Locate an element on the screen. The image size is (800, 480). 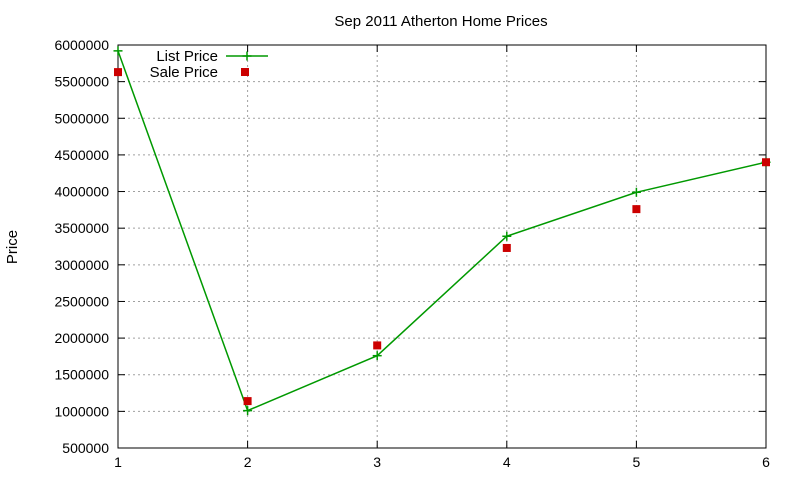
legend-marker-list-price is located at coordinates (247, 56).